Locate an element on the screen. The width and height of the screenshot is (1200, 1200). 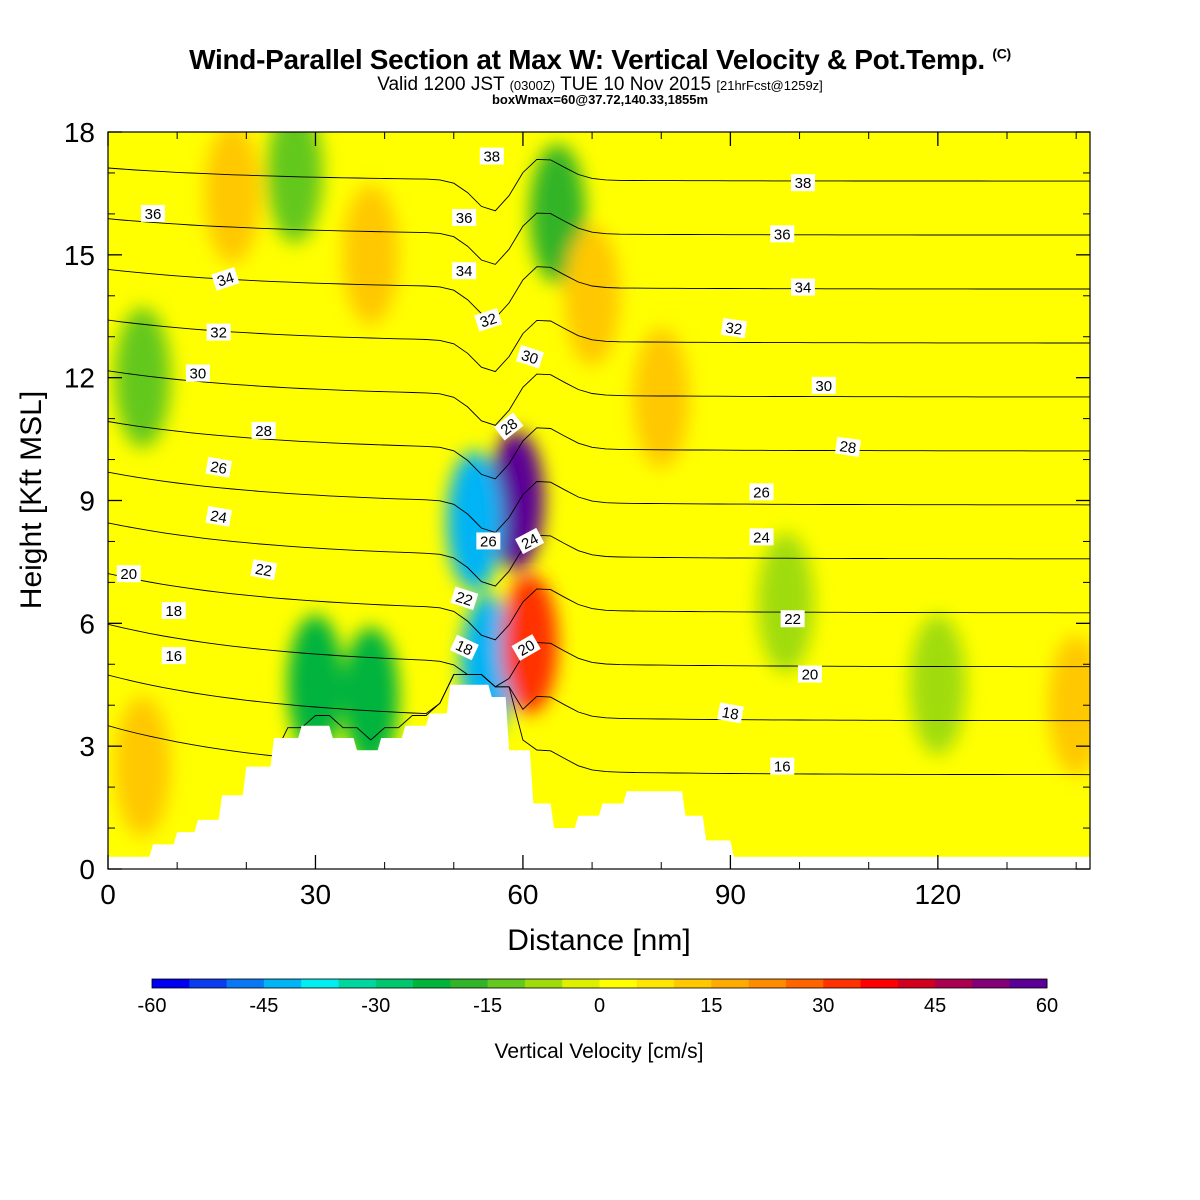
contour-label-23: 22 is located at coordinates (263, 569).